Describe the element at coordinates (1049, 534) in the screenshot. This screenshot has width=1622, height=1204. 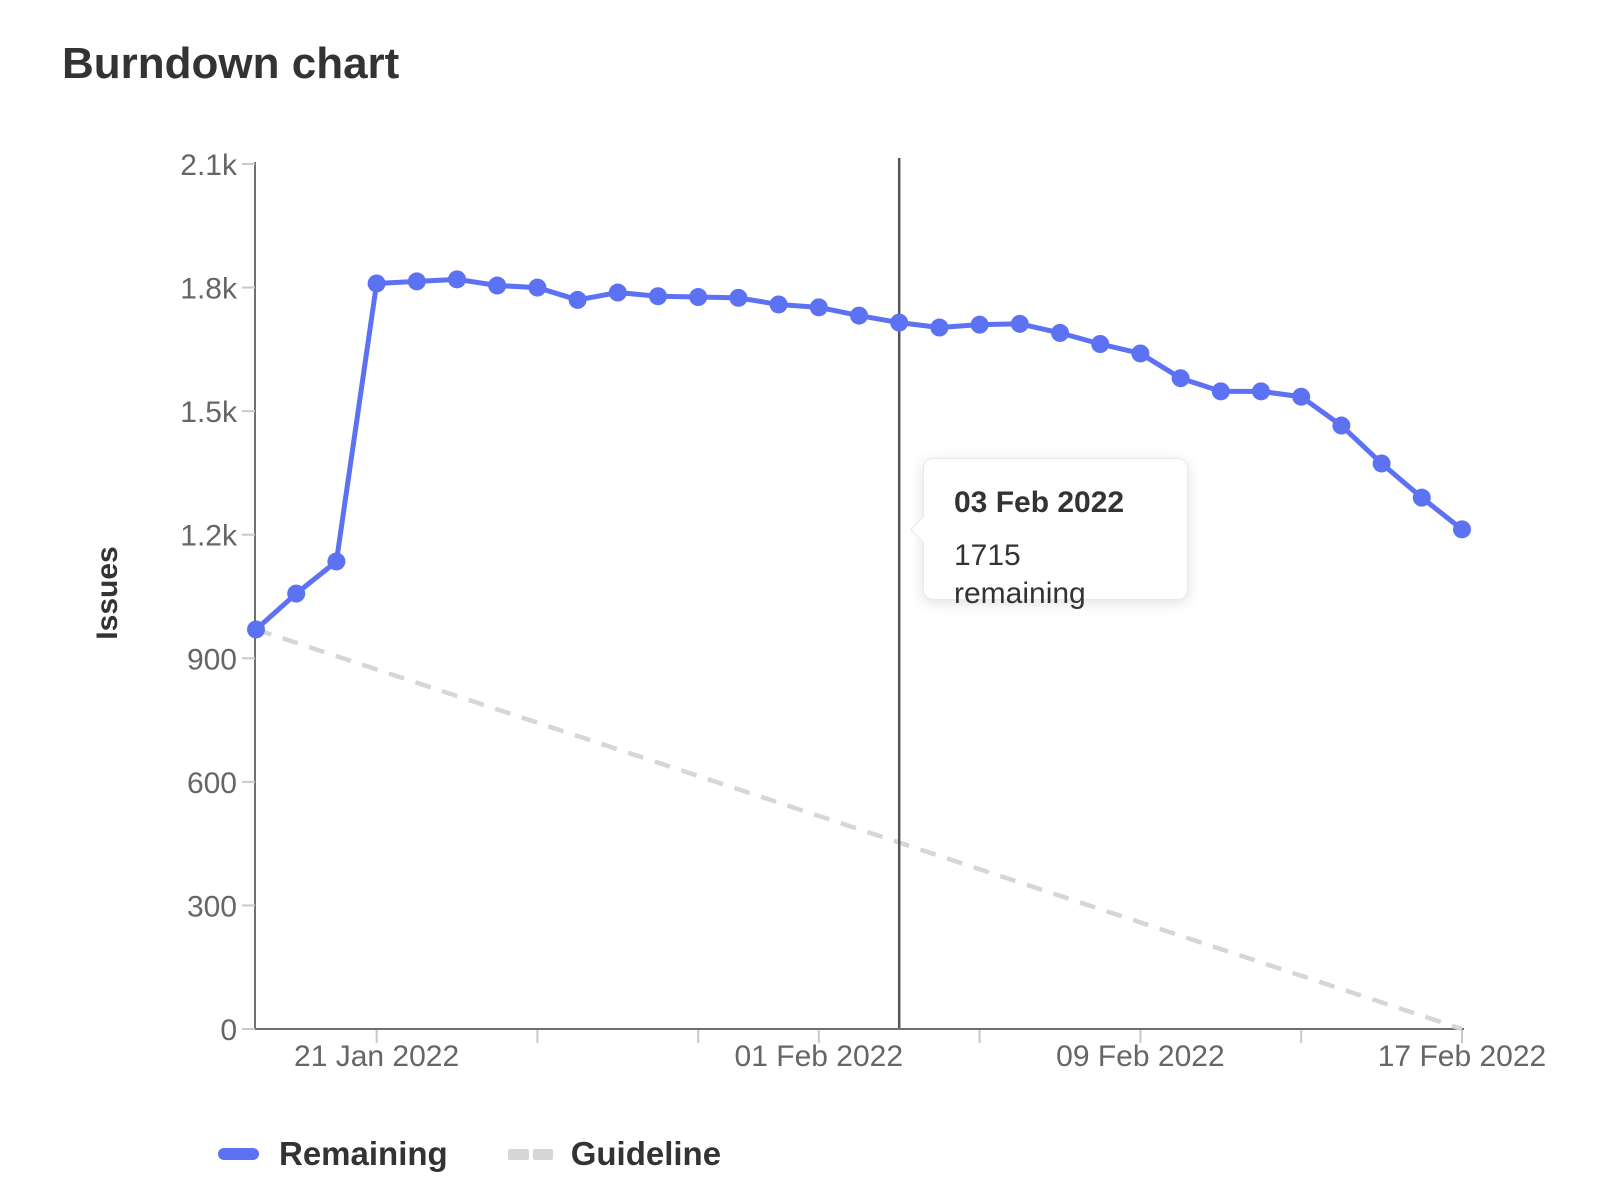
I see `chart-tooltip: 03 Feb 2022 1715 remaining` at that location.